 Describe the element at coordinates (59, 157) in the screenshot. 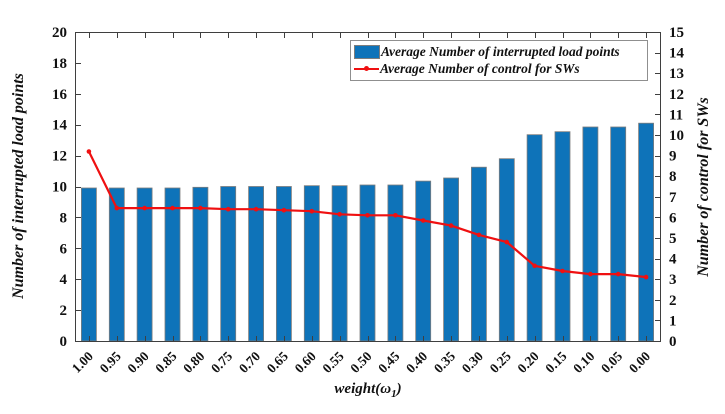

I see `left-axis-tick-label: 12` at that location.